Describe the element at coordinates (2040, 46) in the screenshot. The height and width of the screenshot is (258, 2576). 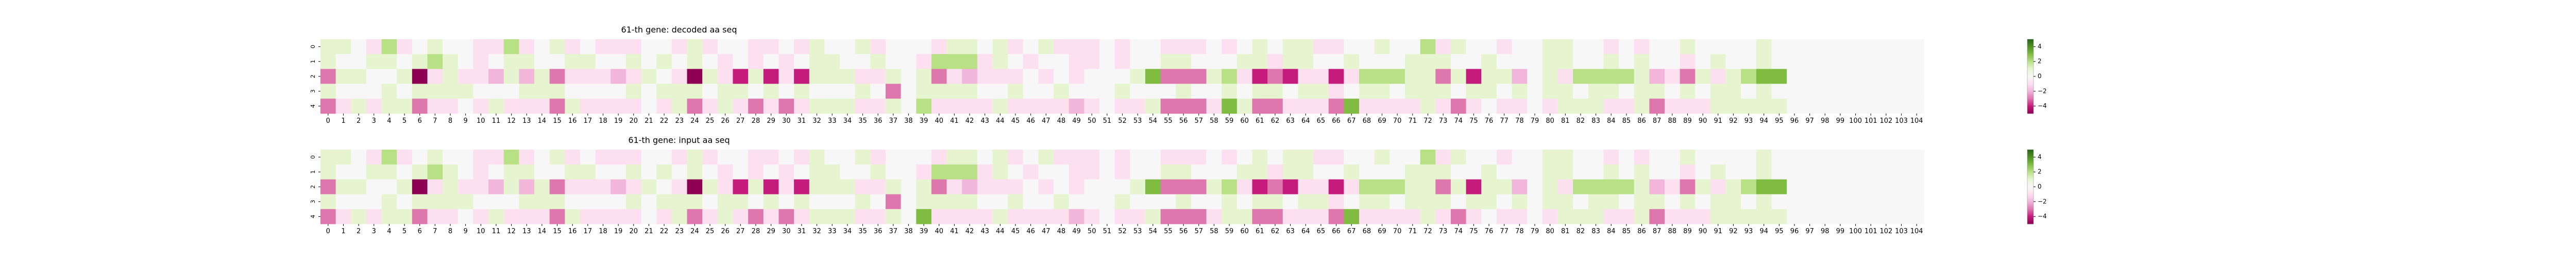
I see `colorbar-tick-label: 4` at that location.